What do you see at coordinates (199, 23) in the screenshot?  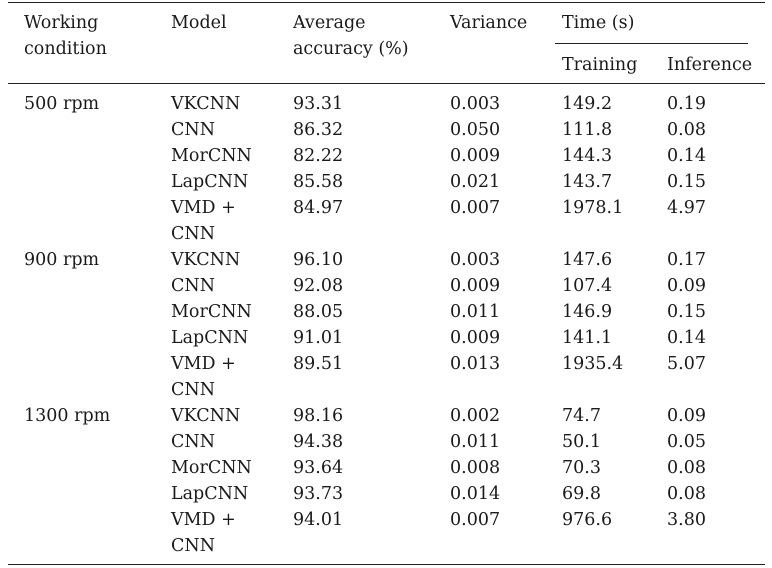 I see `header-model: Model` at bounding box center [199, 23].